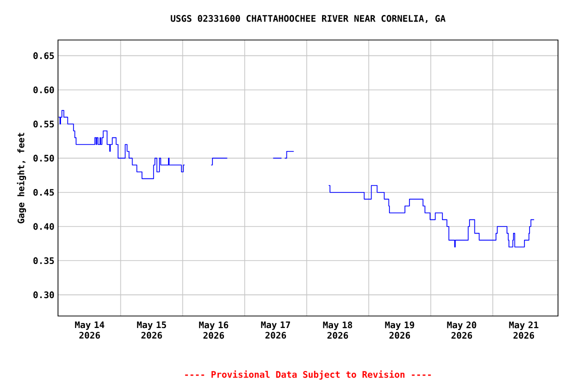  Describe the element at coordinates (43, 226) in the screenshot. I see `y-tick-label: 0.40` at that location.